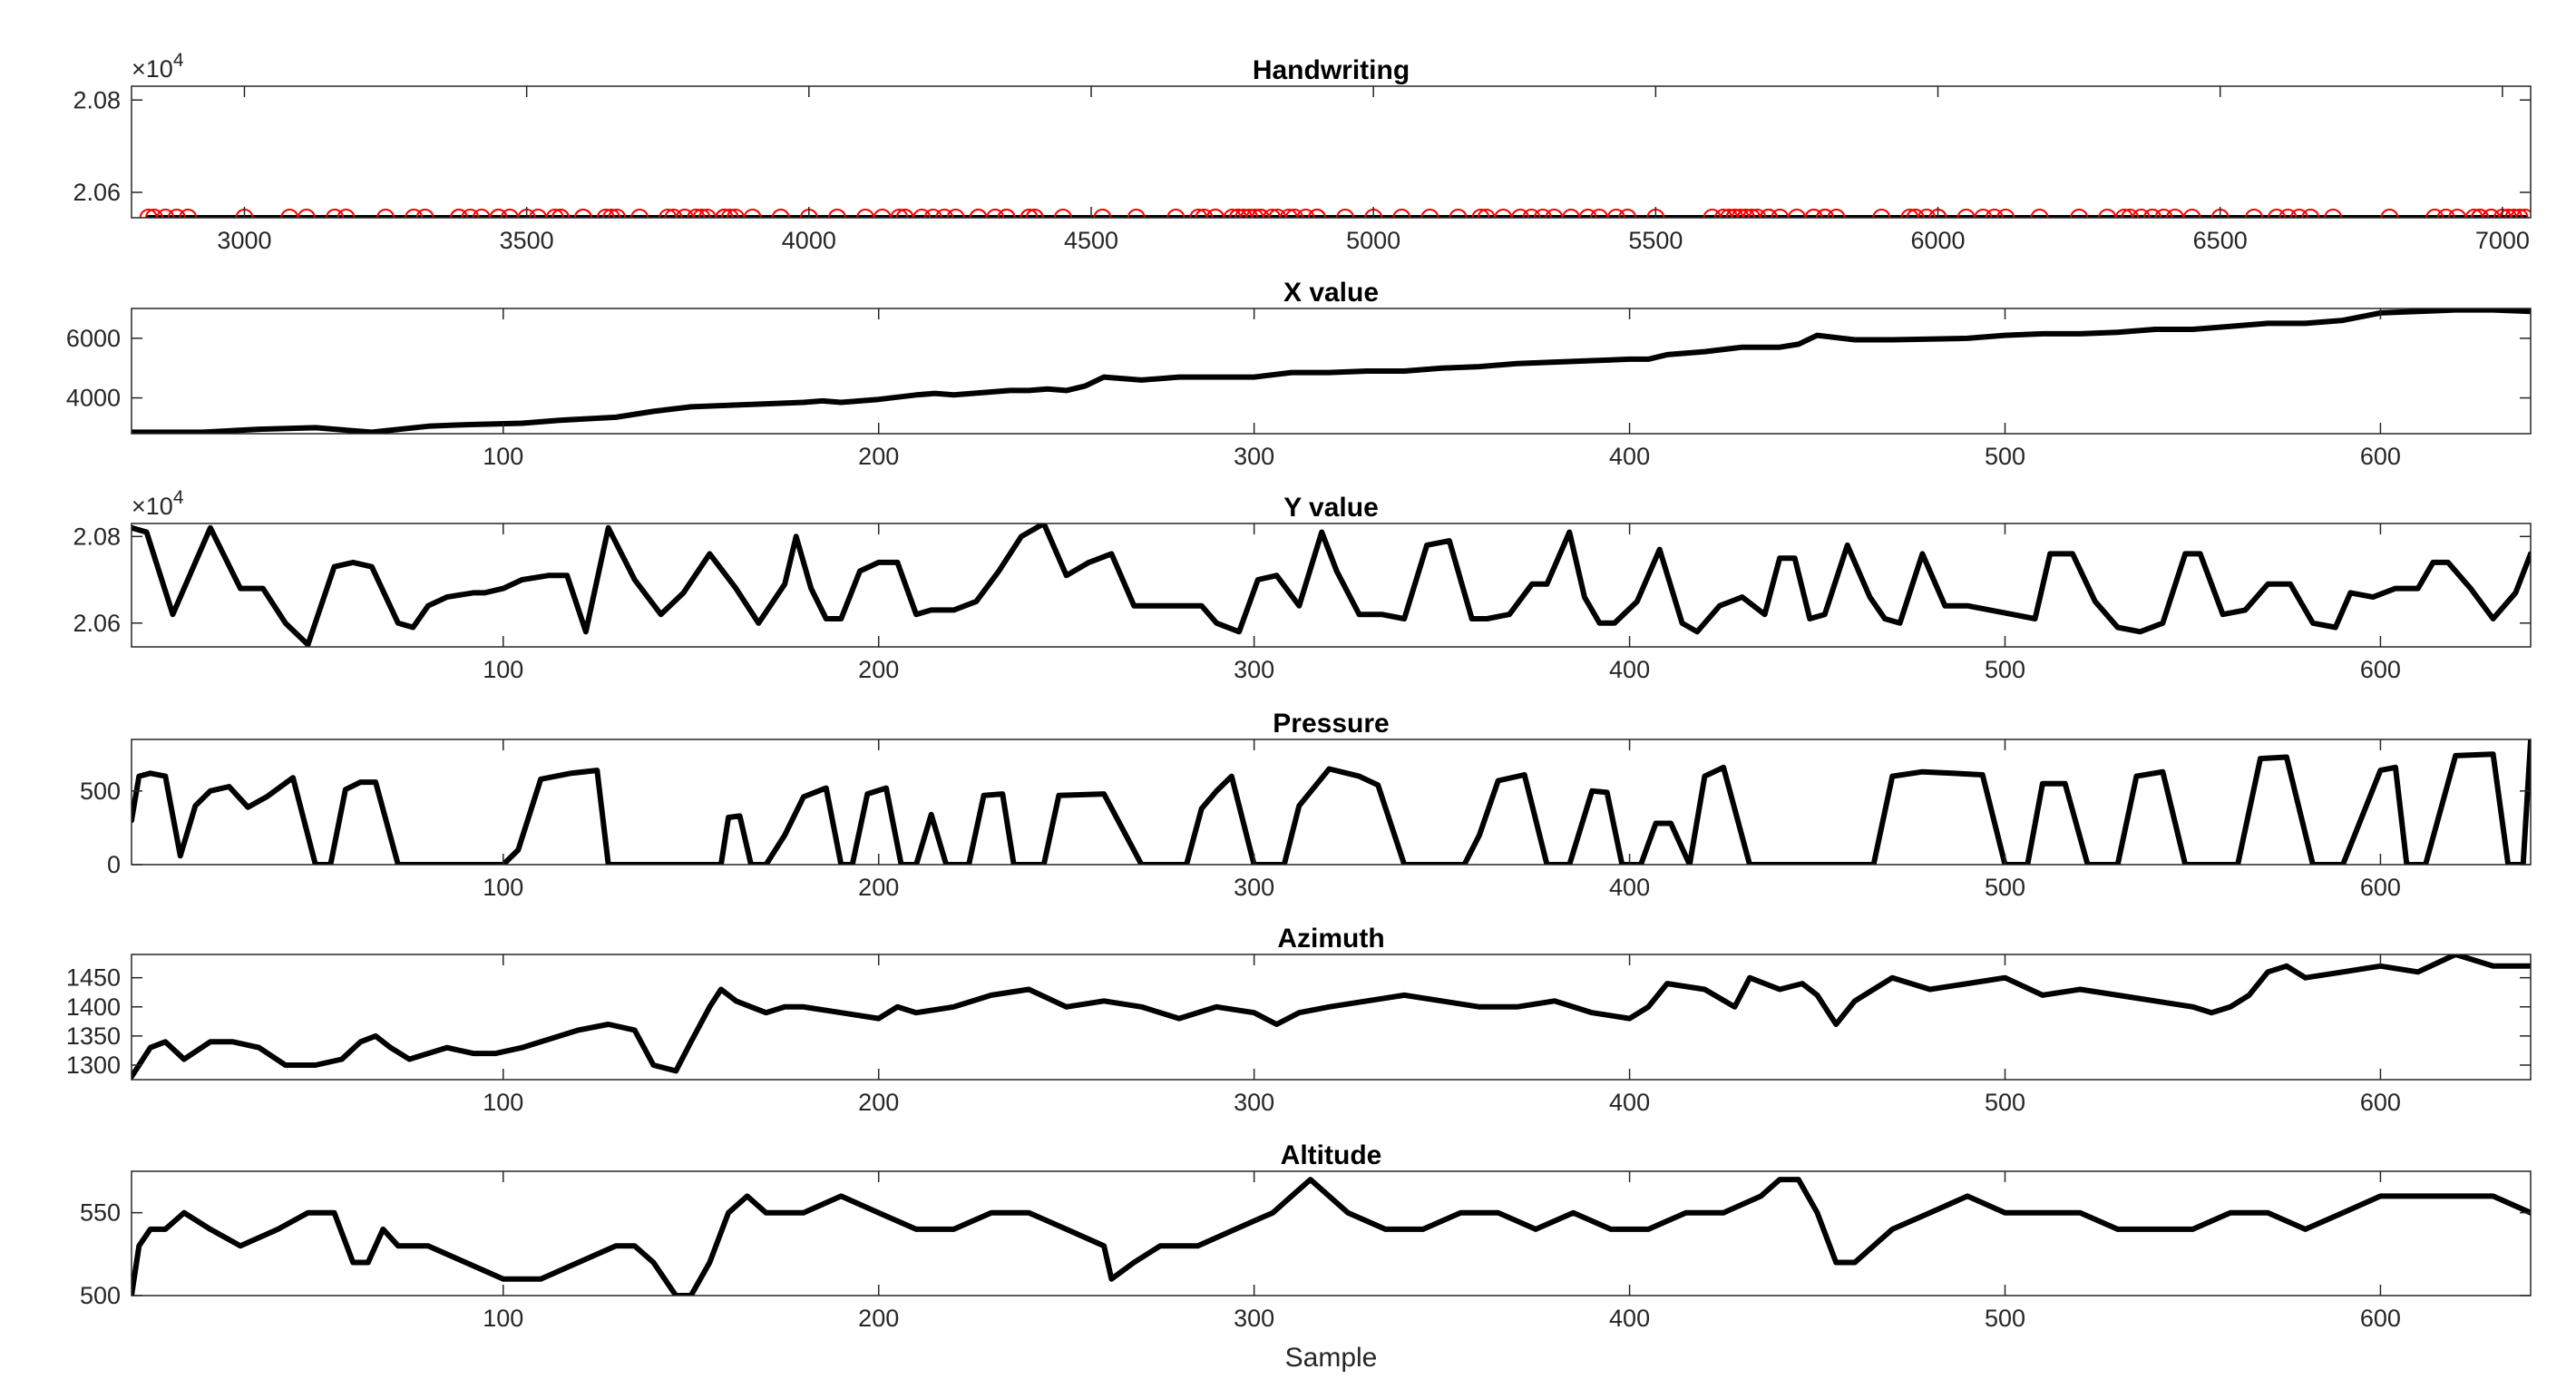 This screenshot has height=1399, width=2576. What do you see at coordinates (1330, 939) in the screenshot?
I see `panel-title: Azimuth` at bounding box center [1330, 939].